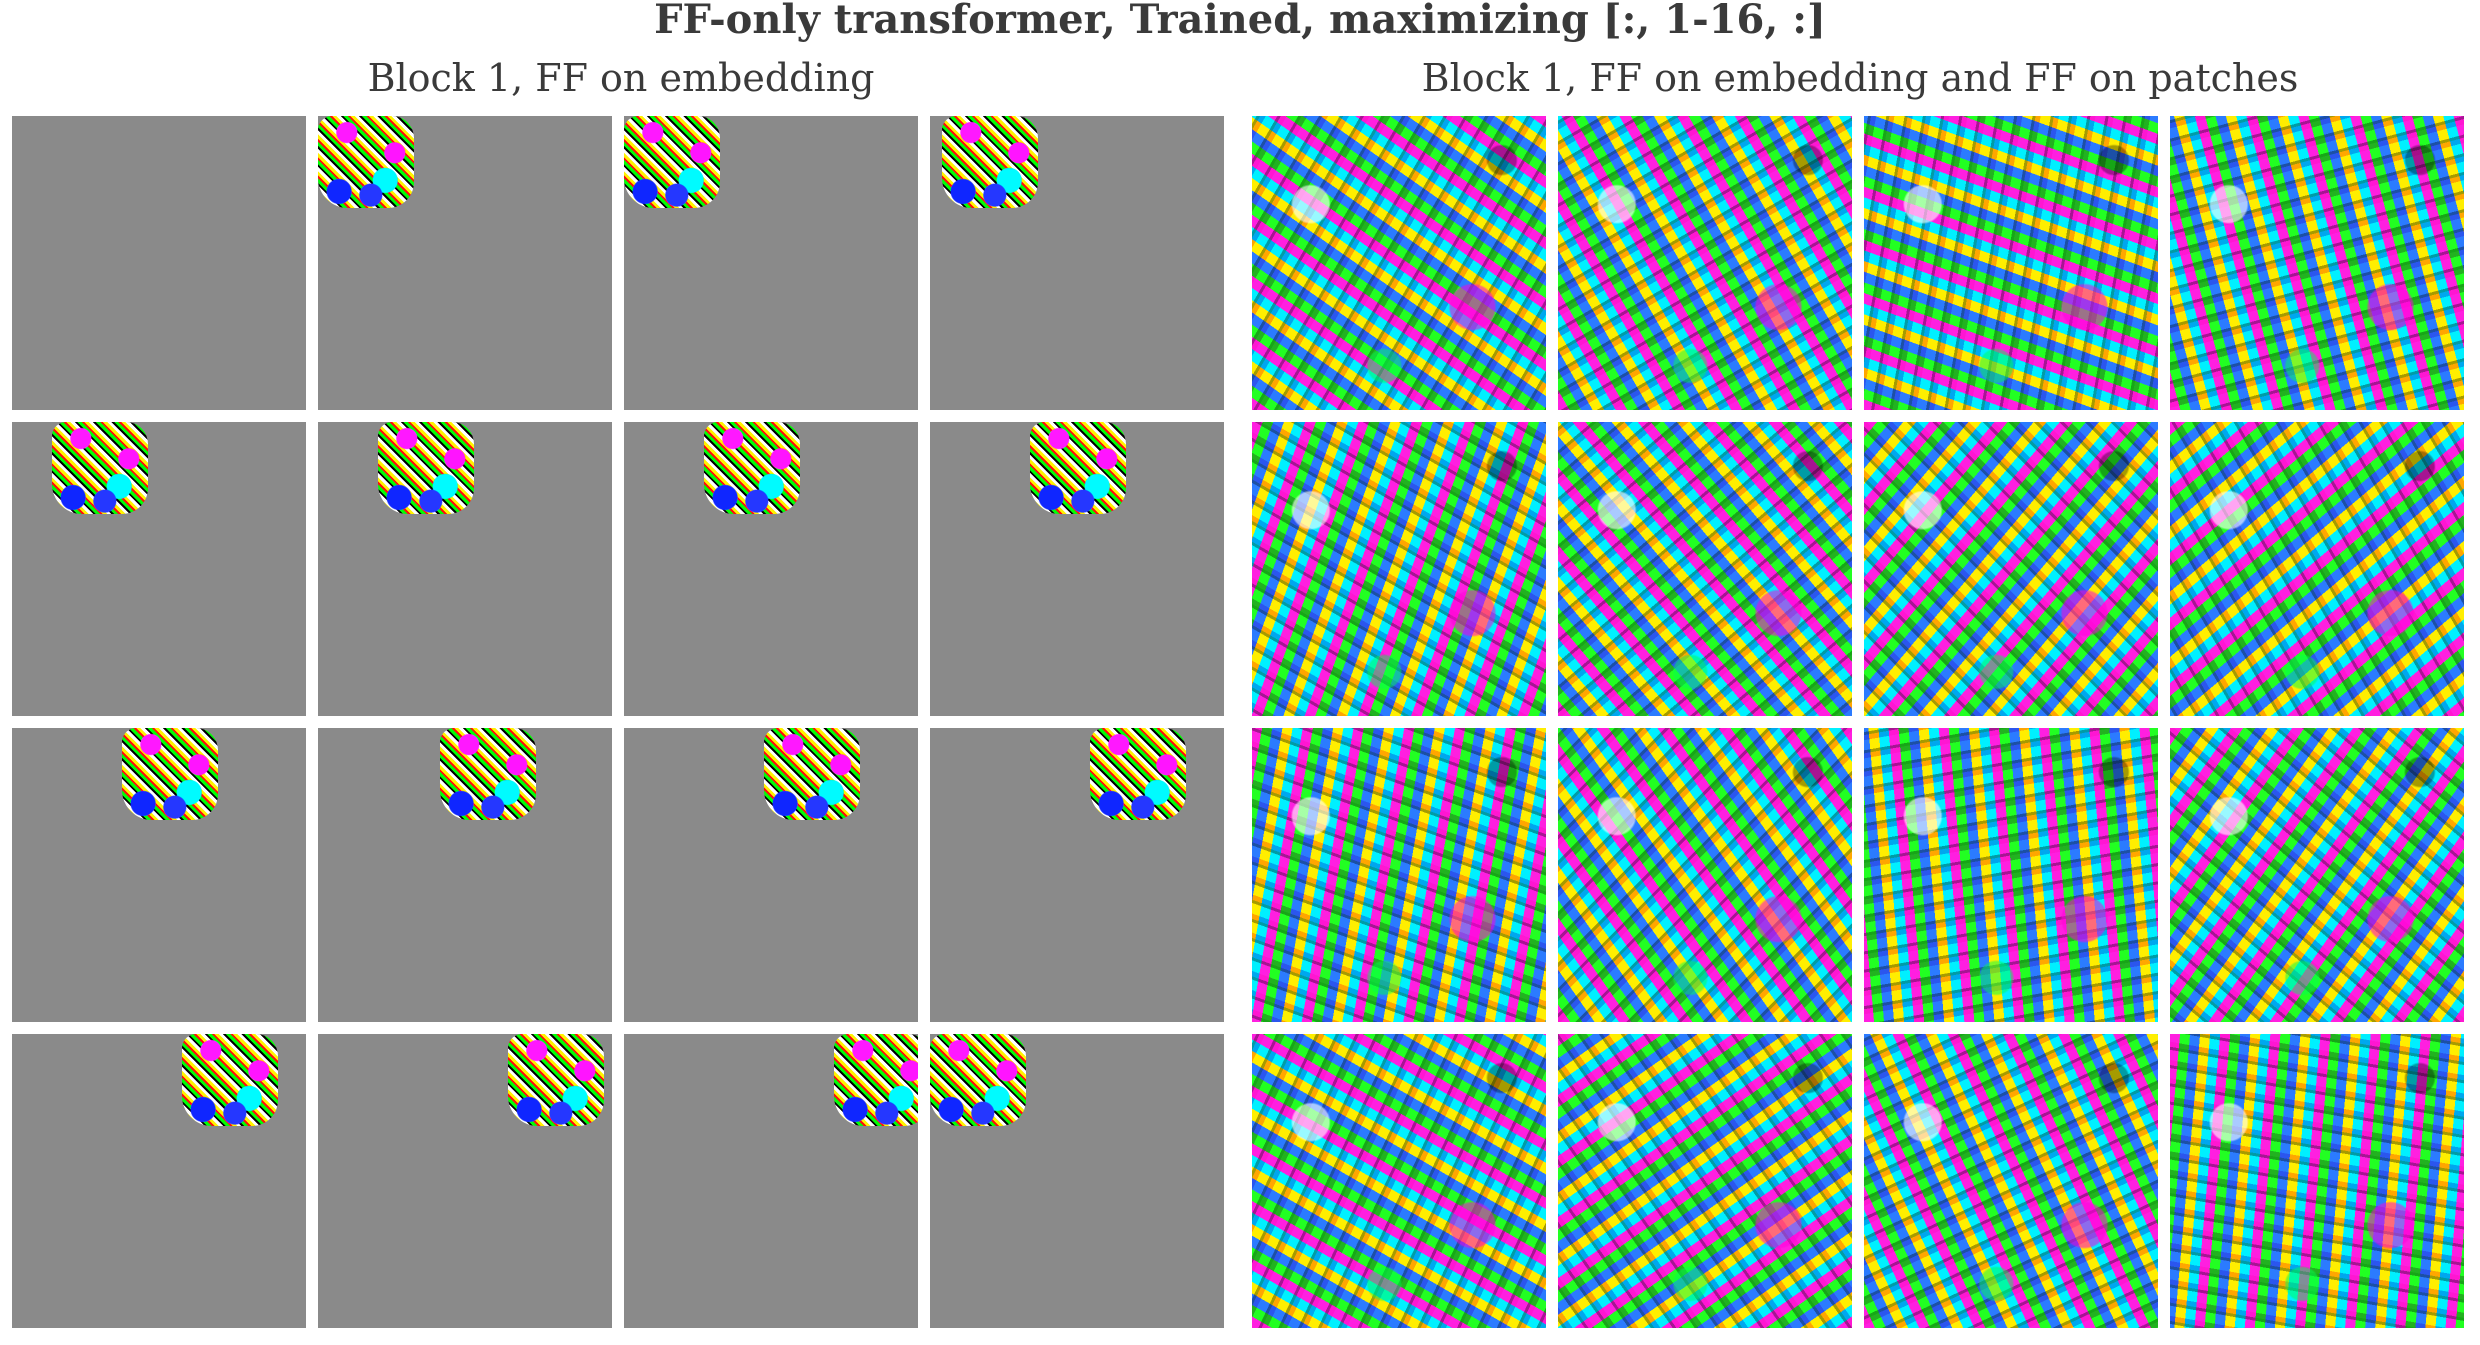  Describe the element at coordinates (621, 78) in the screenshot. I see `panel-title-left: Block 1, FF on embedding` at that location.